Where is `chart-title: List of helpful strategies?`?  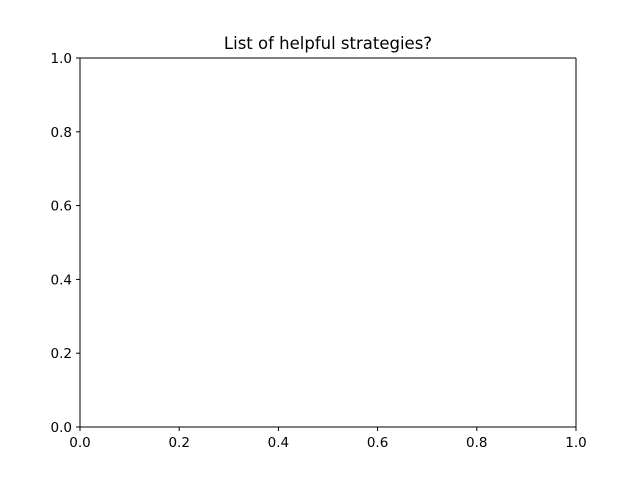 chart-title: List of helpful strategies? is located at coordinates (328, 43).